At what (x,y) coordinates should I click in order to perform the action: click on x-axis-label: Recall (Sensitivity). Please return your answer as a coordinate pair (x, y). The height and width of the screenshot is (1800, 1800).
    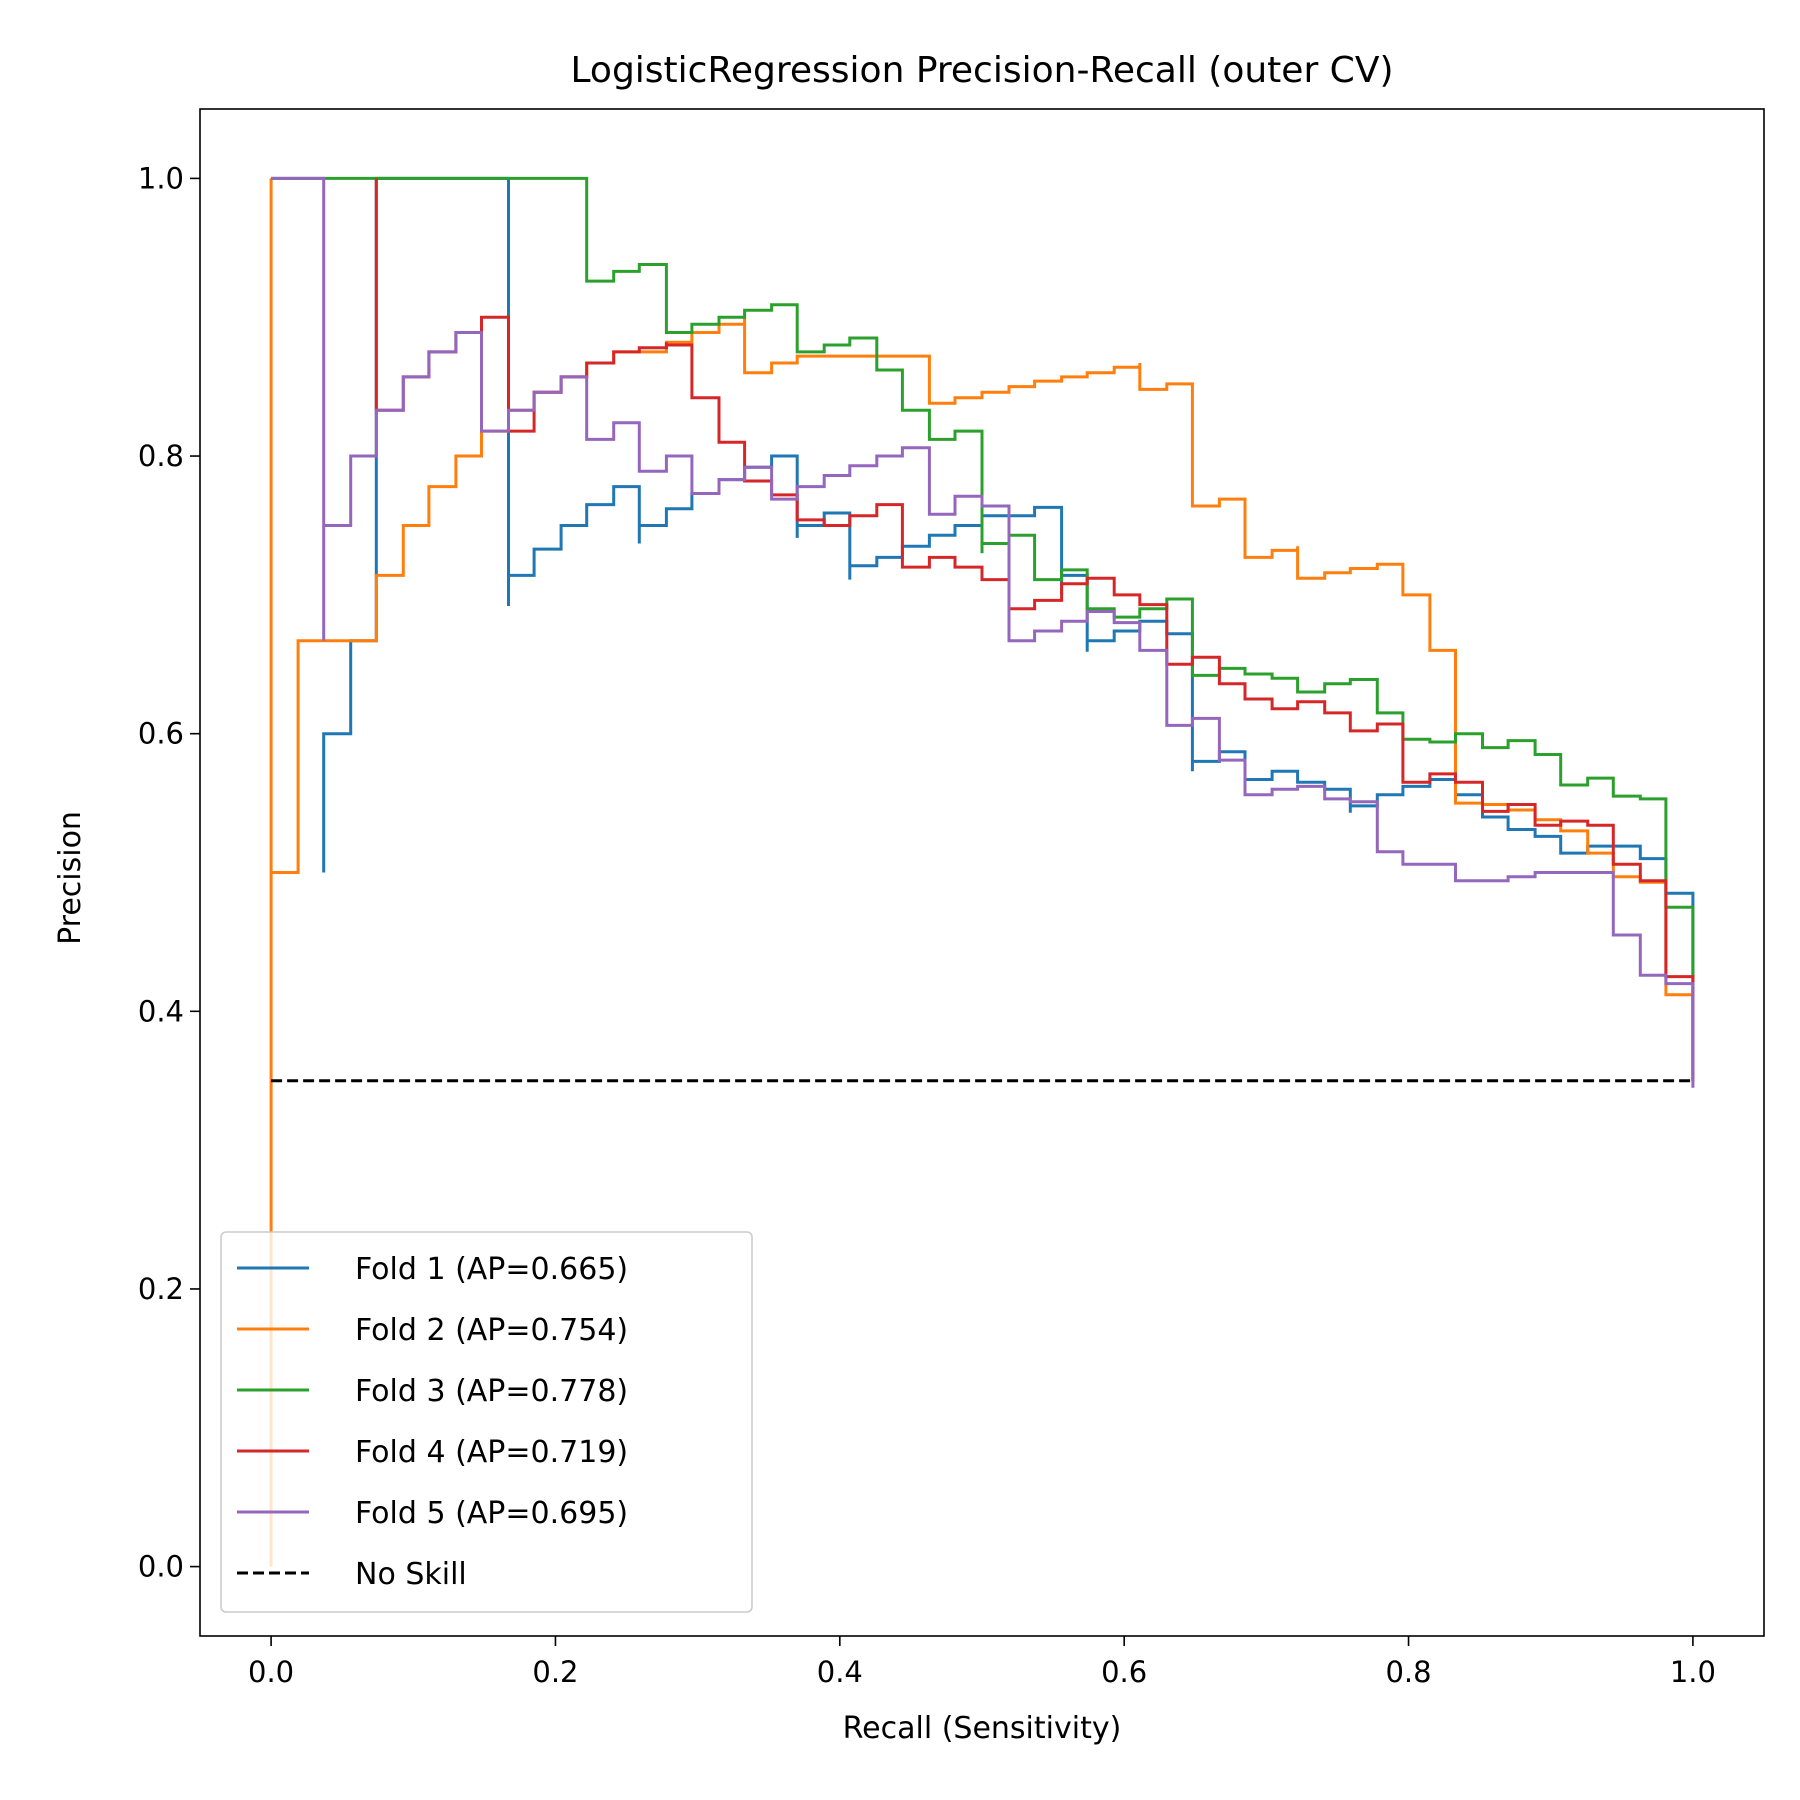
    Looking at the image, I should click on (982, 1728).